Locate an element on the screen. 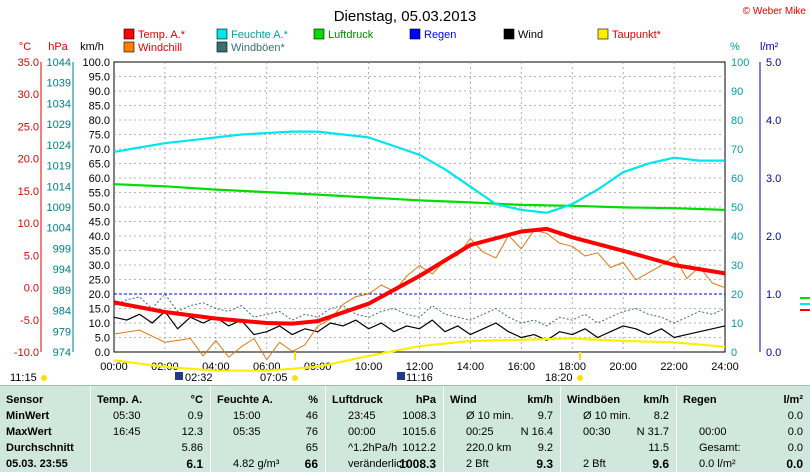 Image resolution: width=810 pixels, height=472 pixels. pressure-tick-label: 1004 is located at coordinates (59, 229).